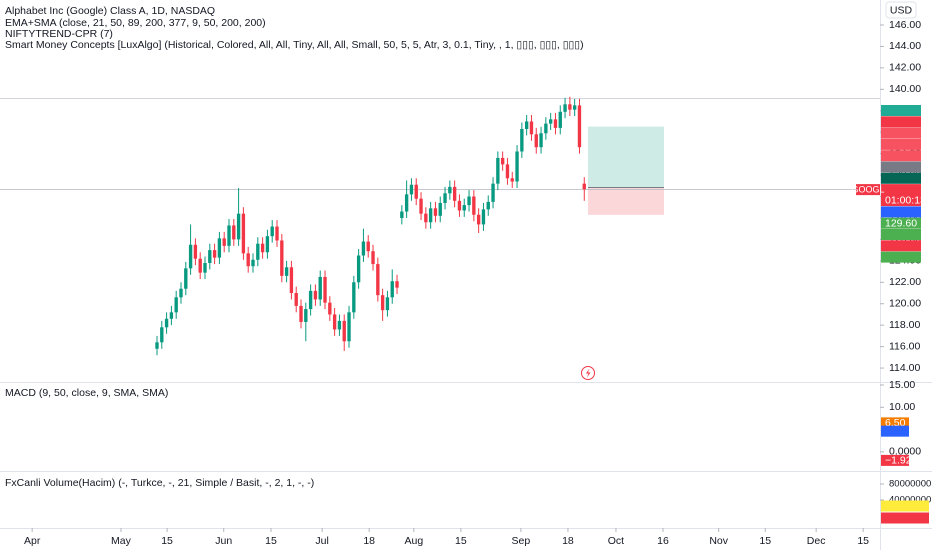  I want to click on volume-tick-label: 80000000, so click(910, 484).